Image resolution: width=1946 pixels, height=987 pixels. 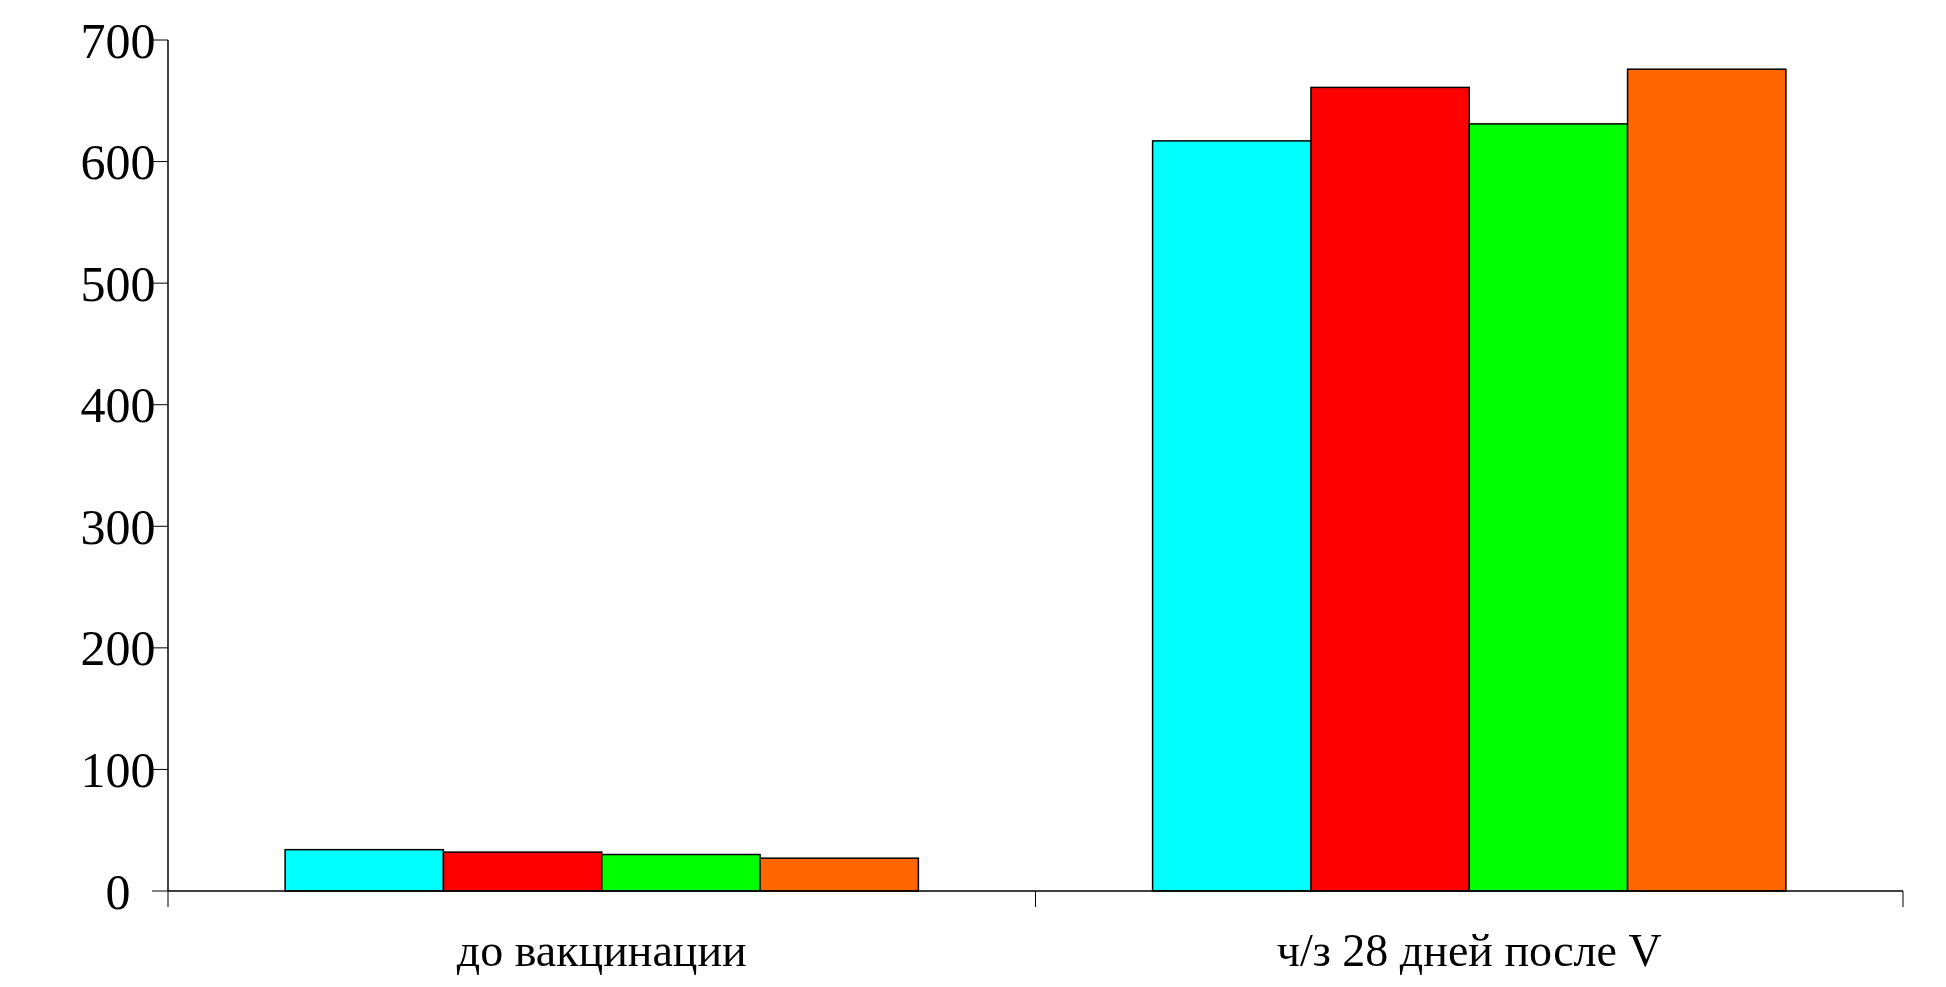 What do you see at coordinates (118, 891) in the screenshot?
I see `y-tick-label: 0` at bounding box center [118, 891].